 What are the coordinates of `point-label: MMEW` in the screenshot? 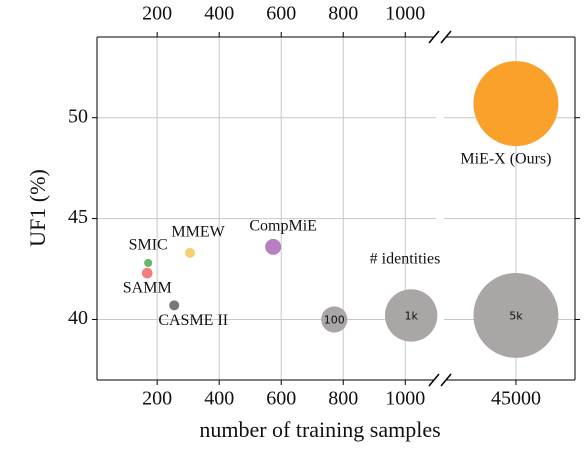 It's located at (198, 232).